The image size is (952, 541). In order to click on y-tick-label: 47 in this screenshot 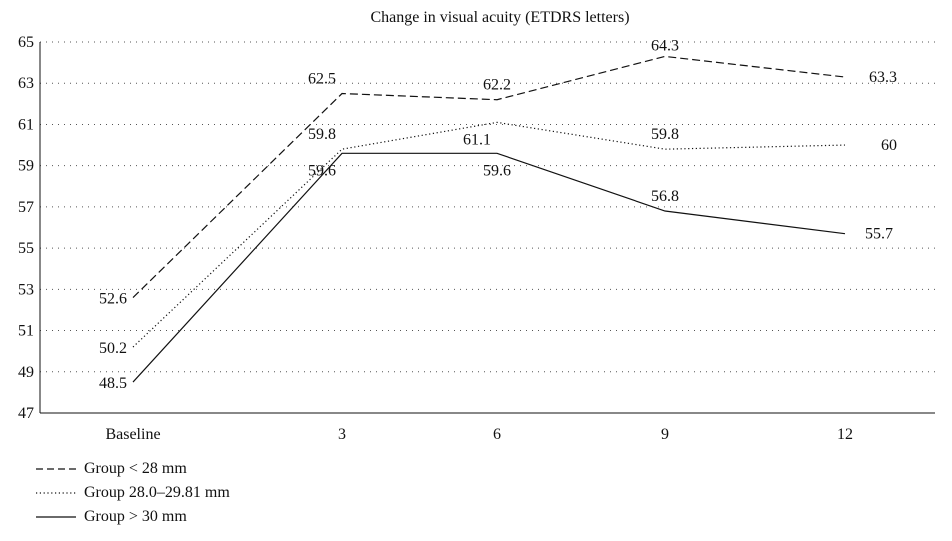, I will do `click(26, 413)`.